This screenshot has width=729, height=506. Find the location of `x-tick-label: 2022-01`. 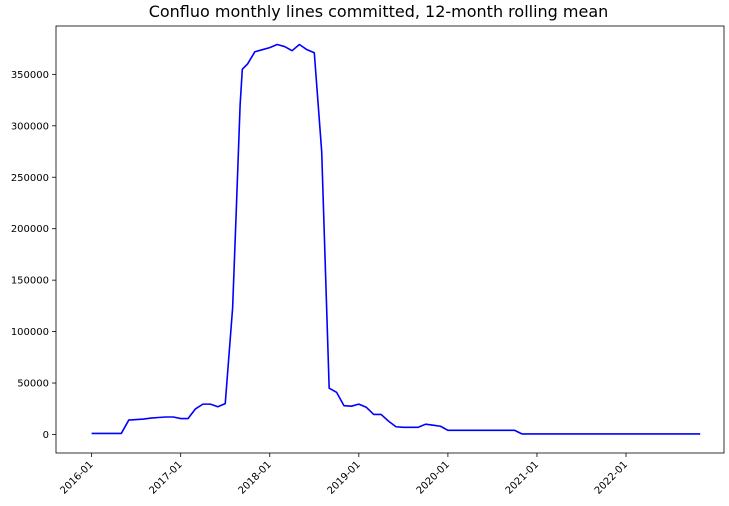

x-tick-label: 2022-01 is located at coordinates (611, 477).